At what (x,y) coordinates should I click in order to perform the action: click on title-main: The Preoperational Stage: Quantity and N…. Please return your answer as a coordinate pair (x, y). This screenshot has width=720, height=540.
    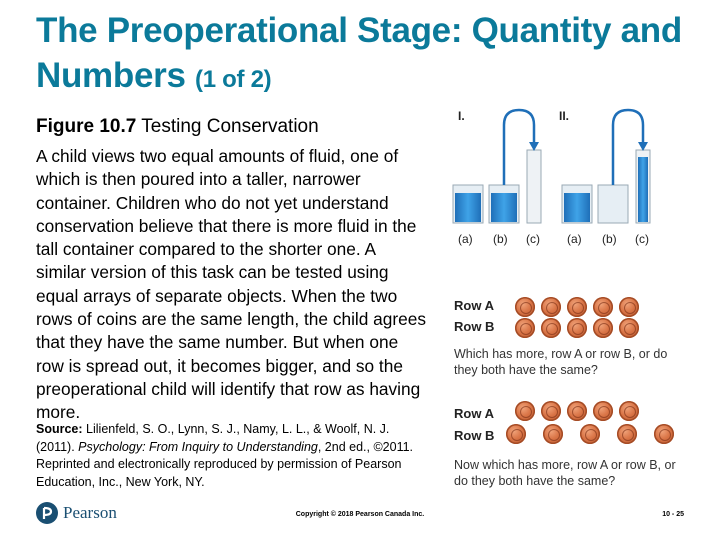
    Looking at the image, I should click on (359, 53).